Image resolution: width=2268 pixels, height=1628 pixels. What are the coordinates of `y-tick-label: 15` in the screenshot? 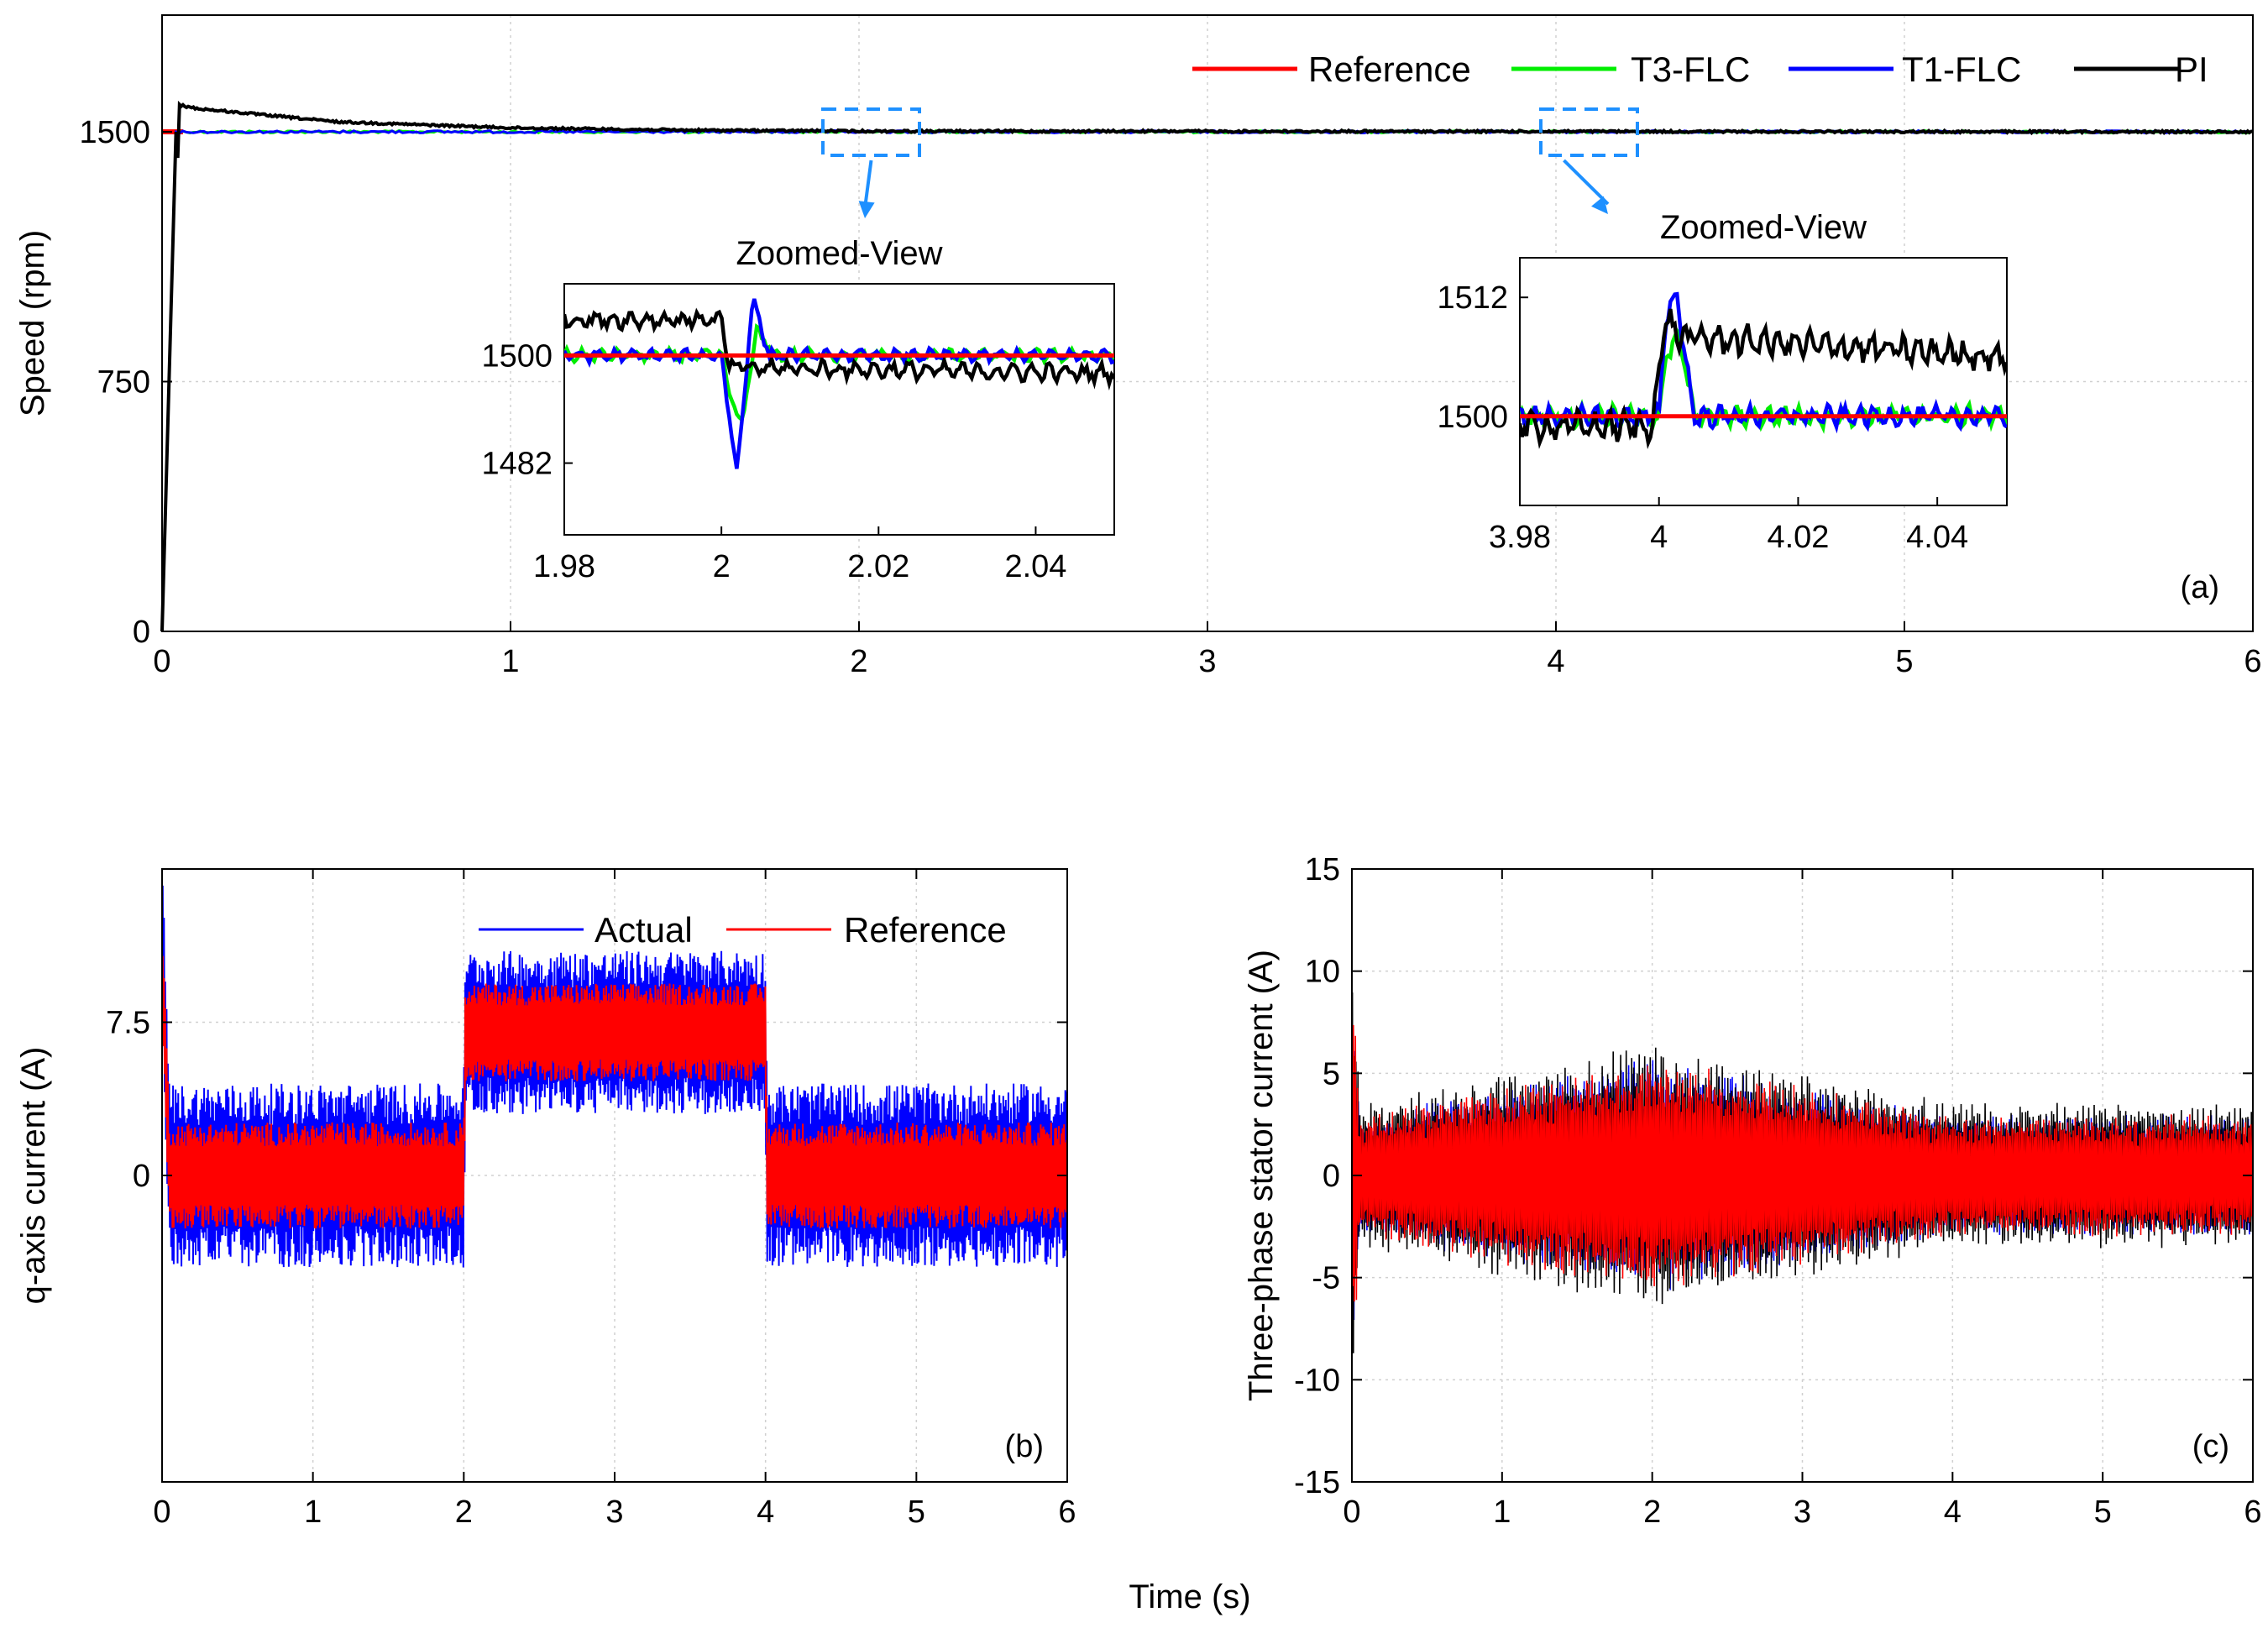 It's located at (1322, 869).